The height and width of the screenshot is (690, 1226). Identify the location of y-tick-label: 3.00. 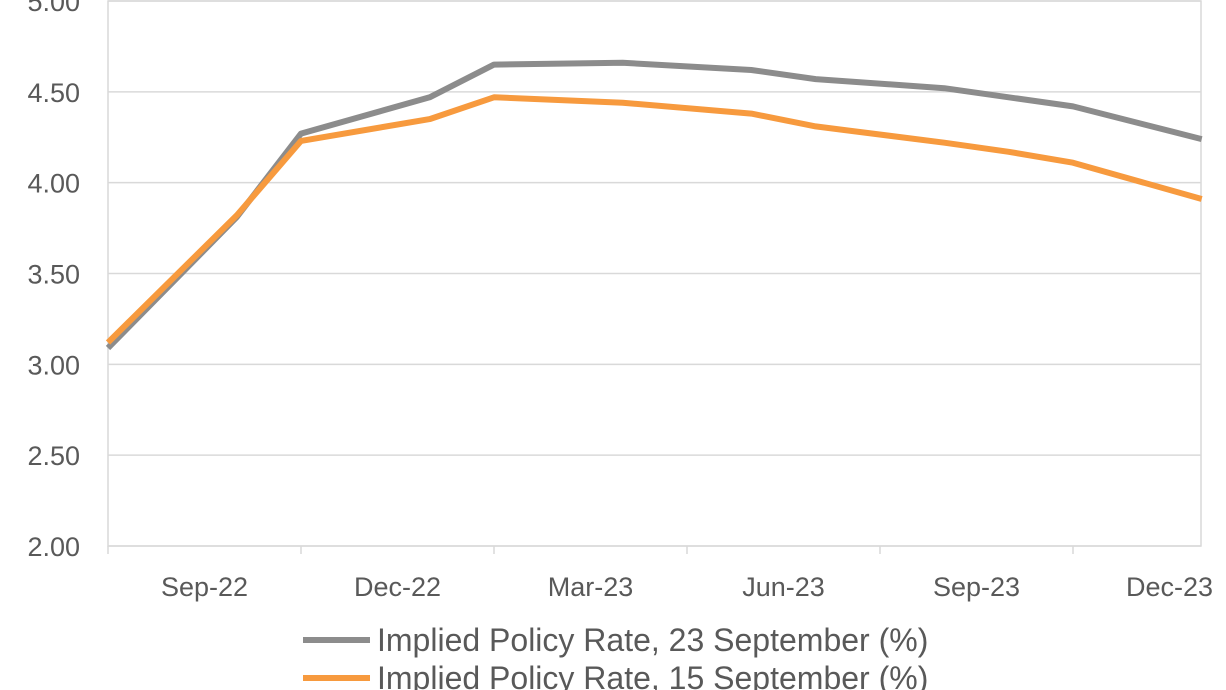
(53, 365).